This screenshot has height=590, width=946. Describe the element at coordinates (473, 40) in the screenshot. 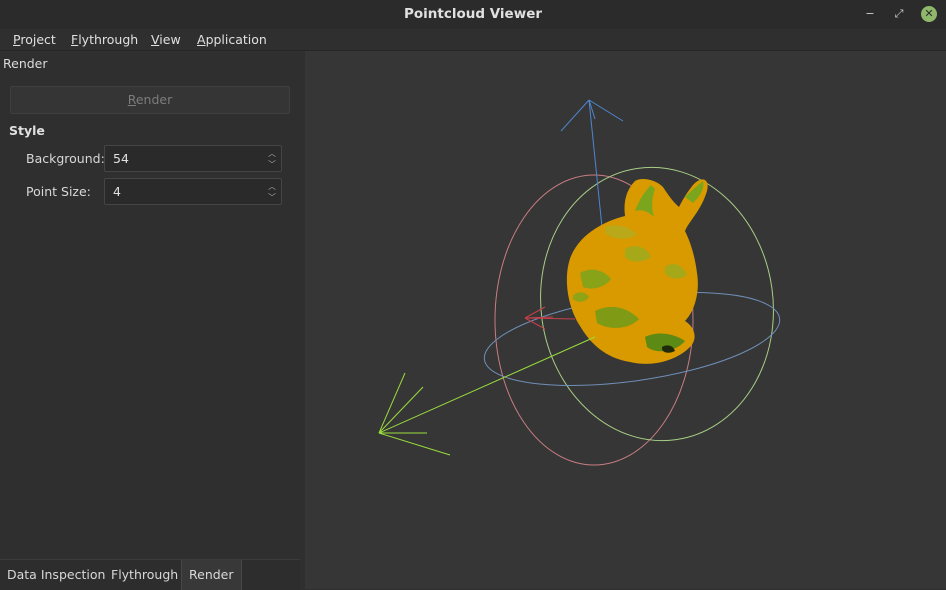

I see `menu-bar: Project Flythrough View Application` at that location.